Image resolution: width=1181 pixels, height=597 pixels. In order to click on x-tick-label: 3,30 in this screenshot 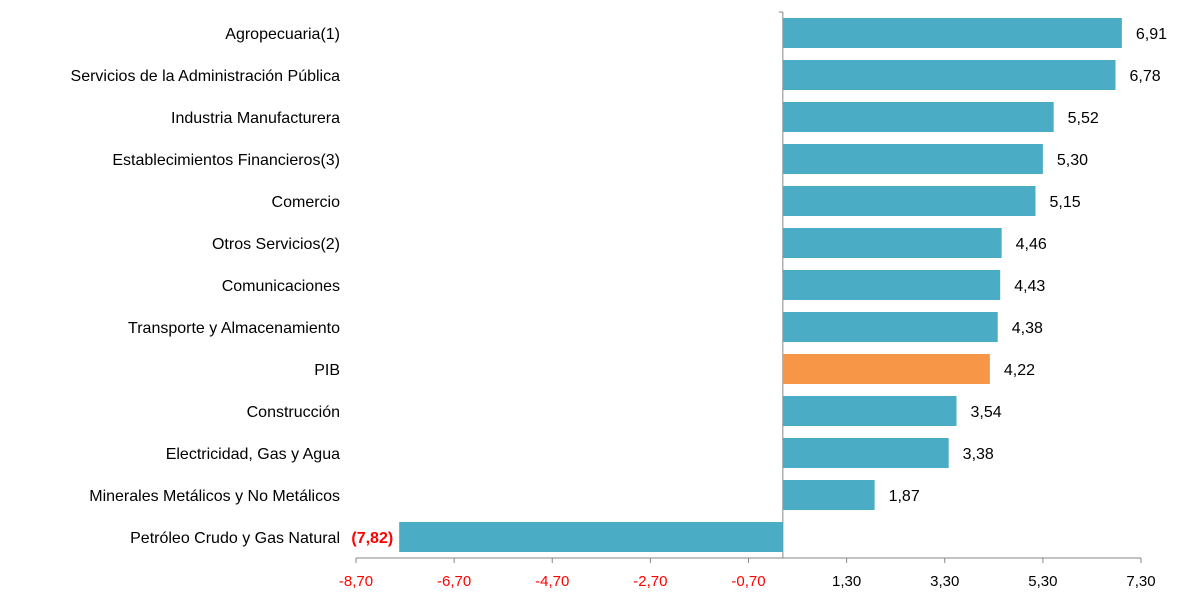, I will do `click(944, 581)`.